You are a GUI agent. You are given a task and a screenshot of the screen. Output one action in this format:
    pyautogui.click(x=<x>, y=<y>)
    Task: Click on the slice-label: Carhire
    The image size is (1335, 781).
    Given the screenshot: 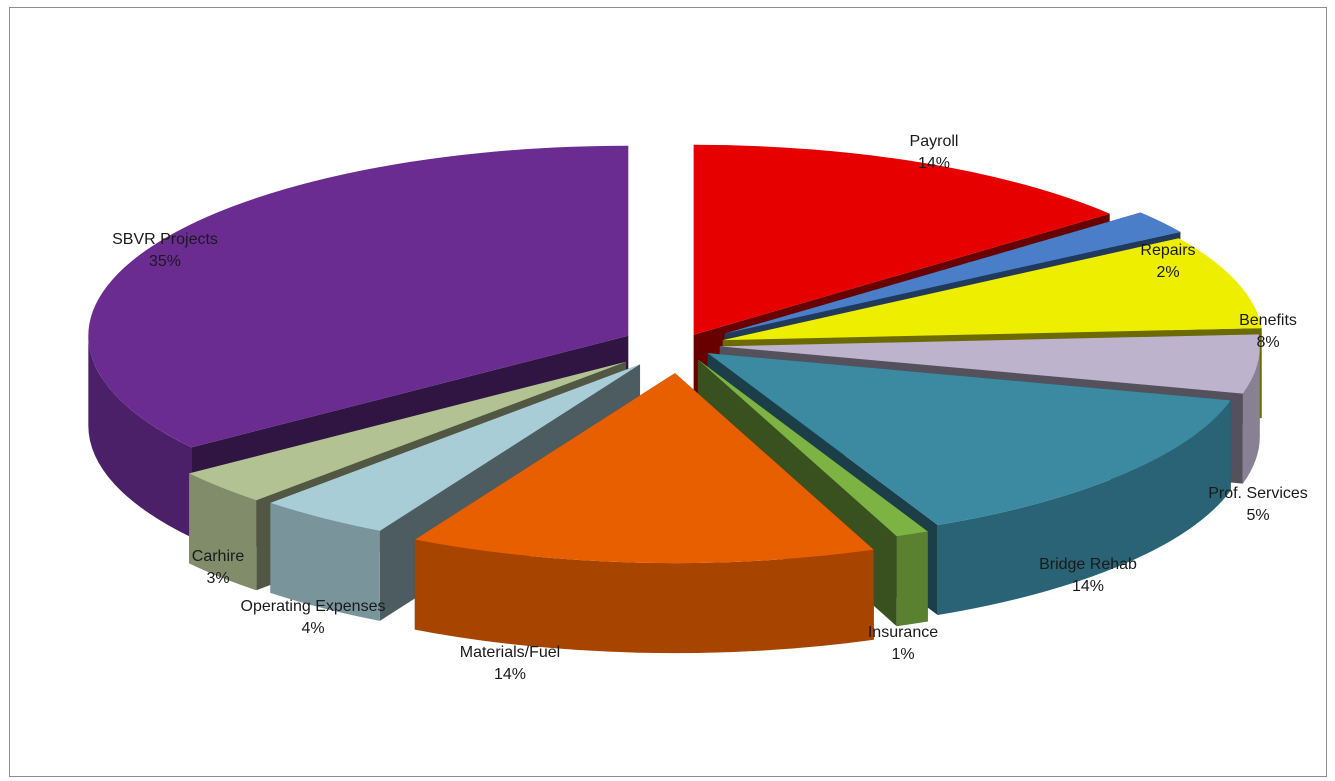 What is the action you would take?
    pyautogui.click(x=218, y=556)
    